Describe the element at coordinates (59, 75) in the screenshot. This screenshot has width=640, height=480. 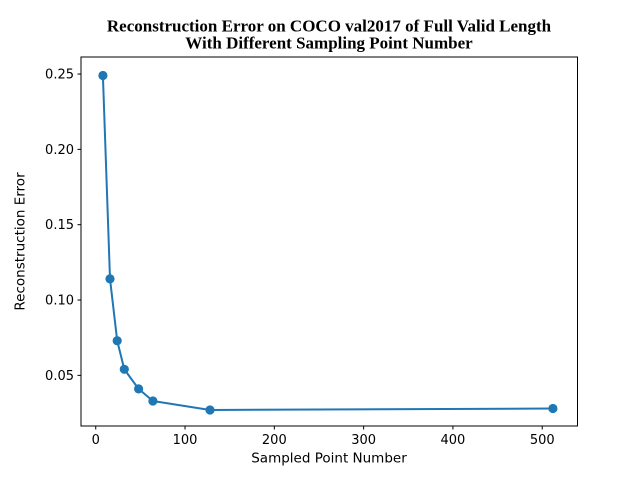
I see `y-tick-label: 0.25` at that location.